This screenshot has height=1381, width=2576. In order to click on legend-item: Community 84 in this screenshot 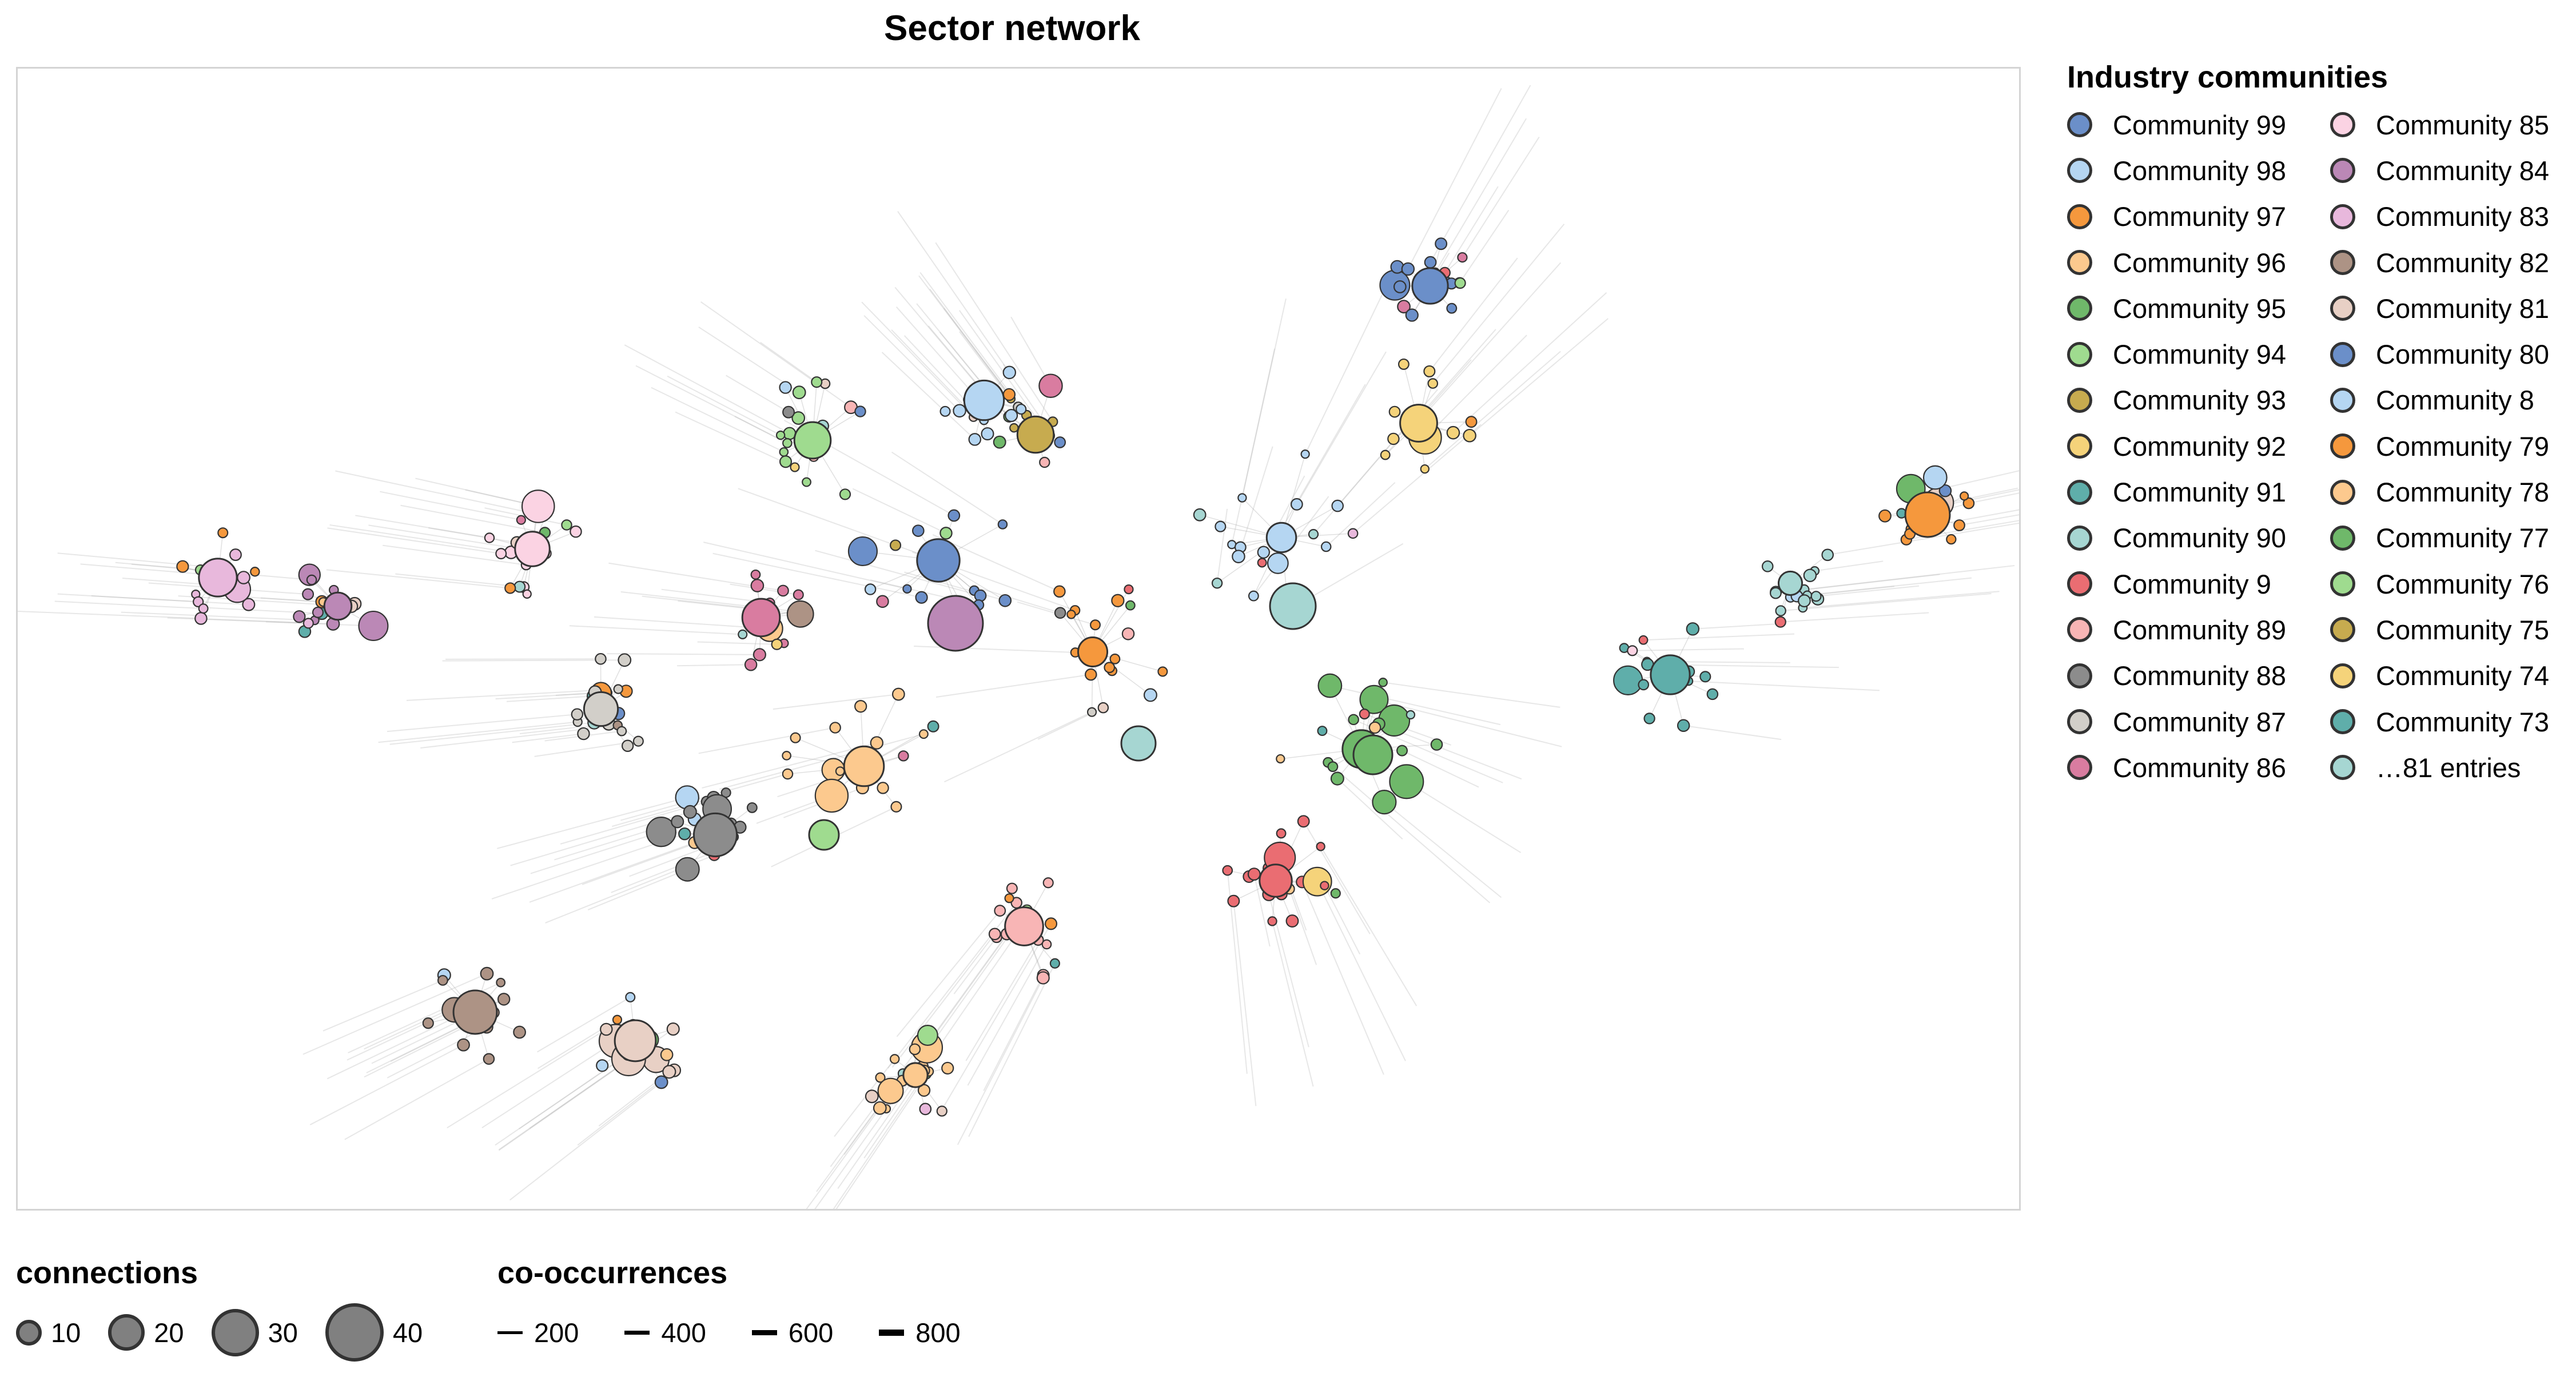, I will do `click(2450, 170)`.